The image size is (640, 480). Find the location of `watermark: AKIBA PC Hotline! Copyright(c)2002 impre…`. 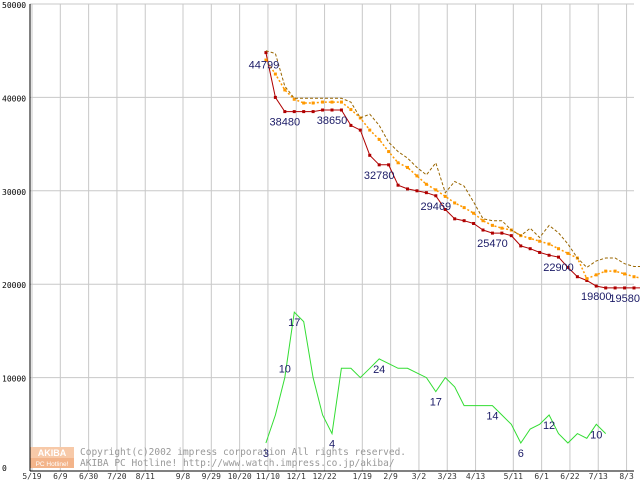

watermark: AKIBA PC Hotline! Copyright(c)2002 impre… is located at coordinates (218, 458).